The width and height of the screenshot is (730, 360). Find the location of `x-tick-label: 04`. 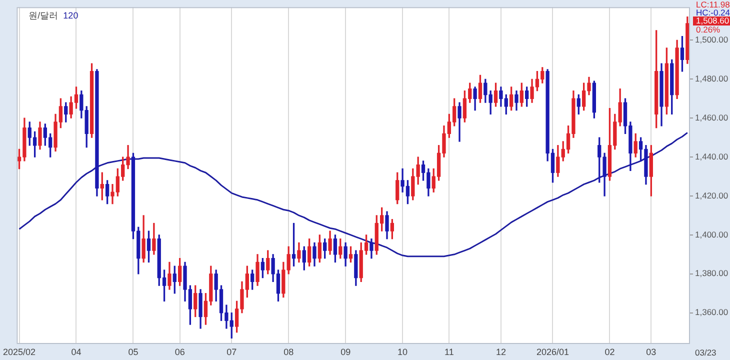

x-tick-label: 04 is located at coordinates (76, 351).